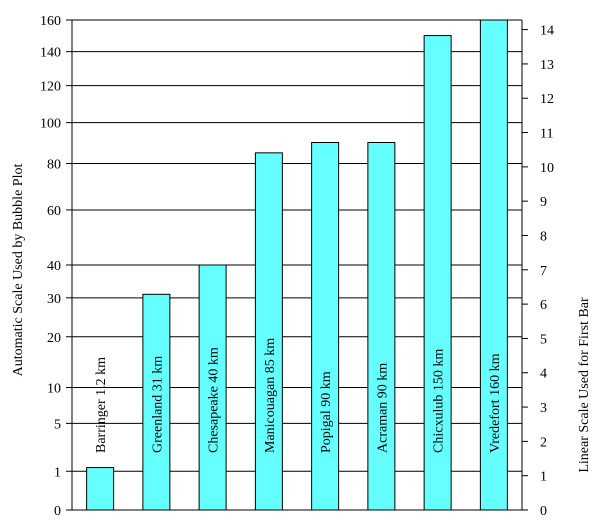 Image resolution: width=600 pixels, height=525 pixels. Describe the element at coordinates (50, 53) in the screenshot. I see `left-tick-label-140: 140` at that location.